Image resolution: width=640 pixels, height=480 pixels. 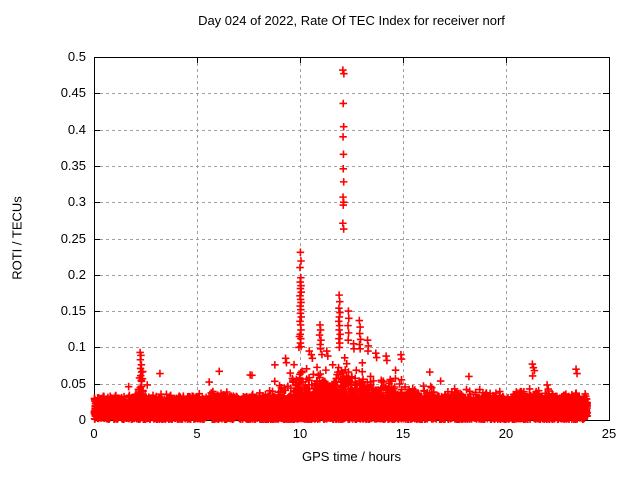 I want to click on y-tick-label: 0.4, so click(x=76, y=129).